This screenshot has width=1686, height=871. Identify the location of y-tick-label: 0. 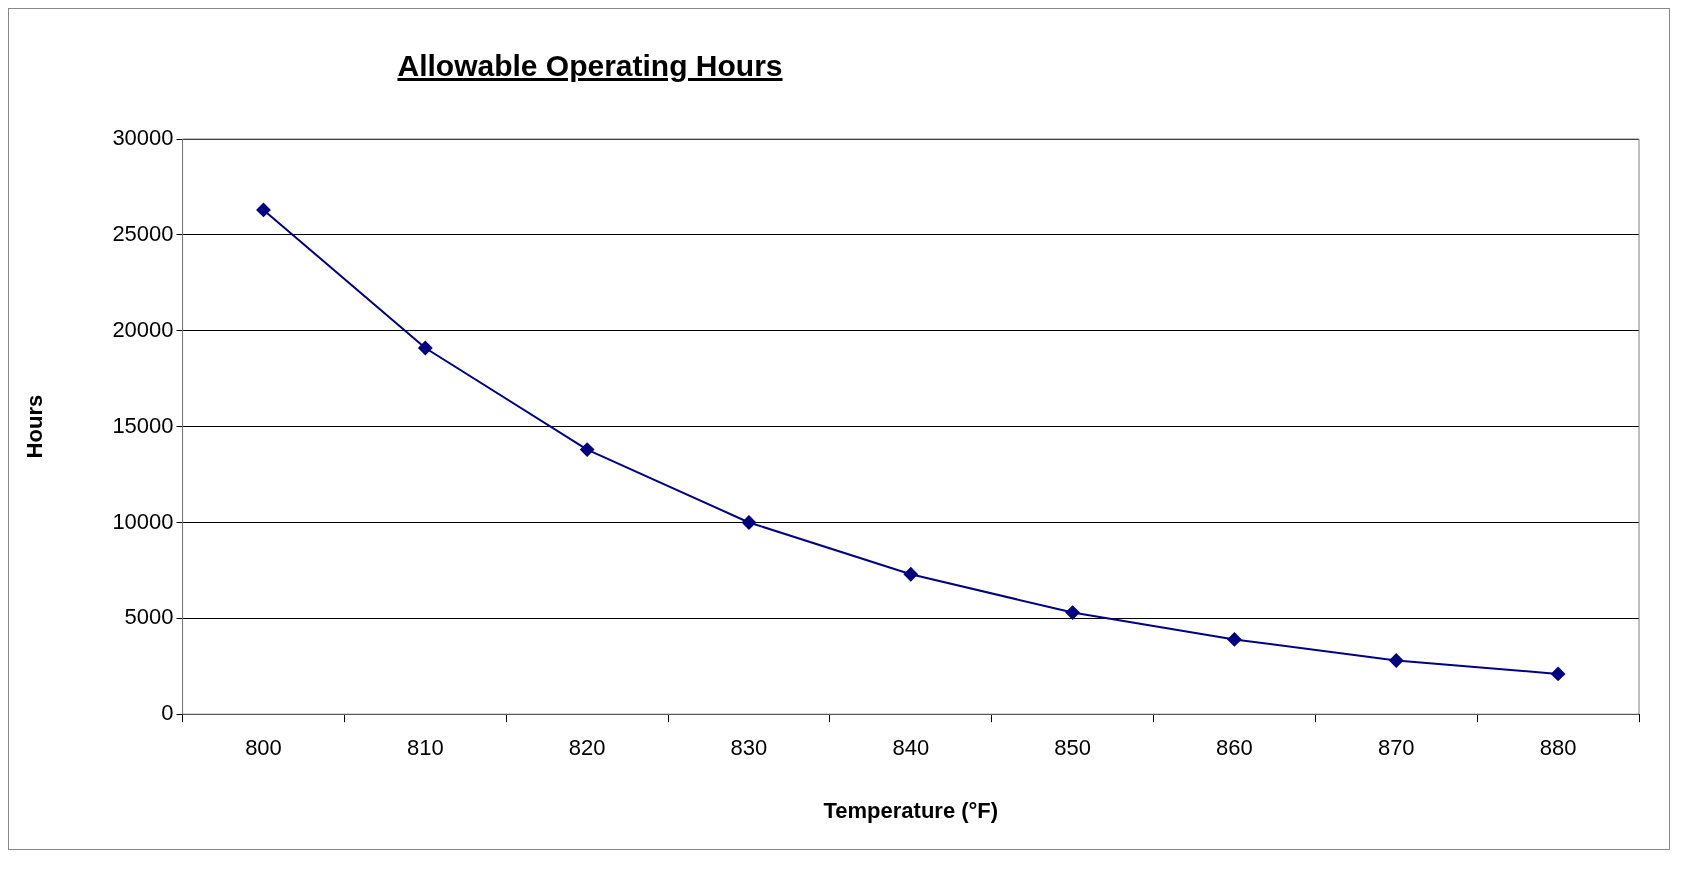
(167, 713).